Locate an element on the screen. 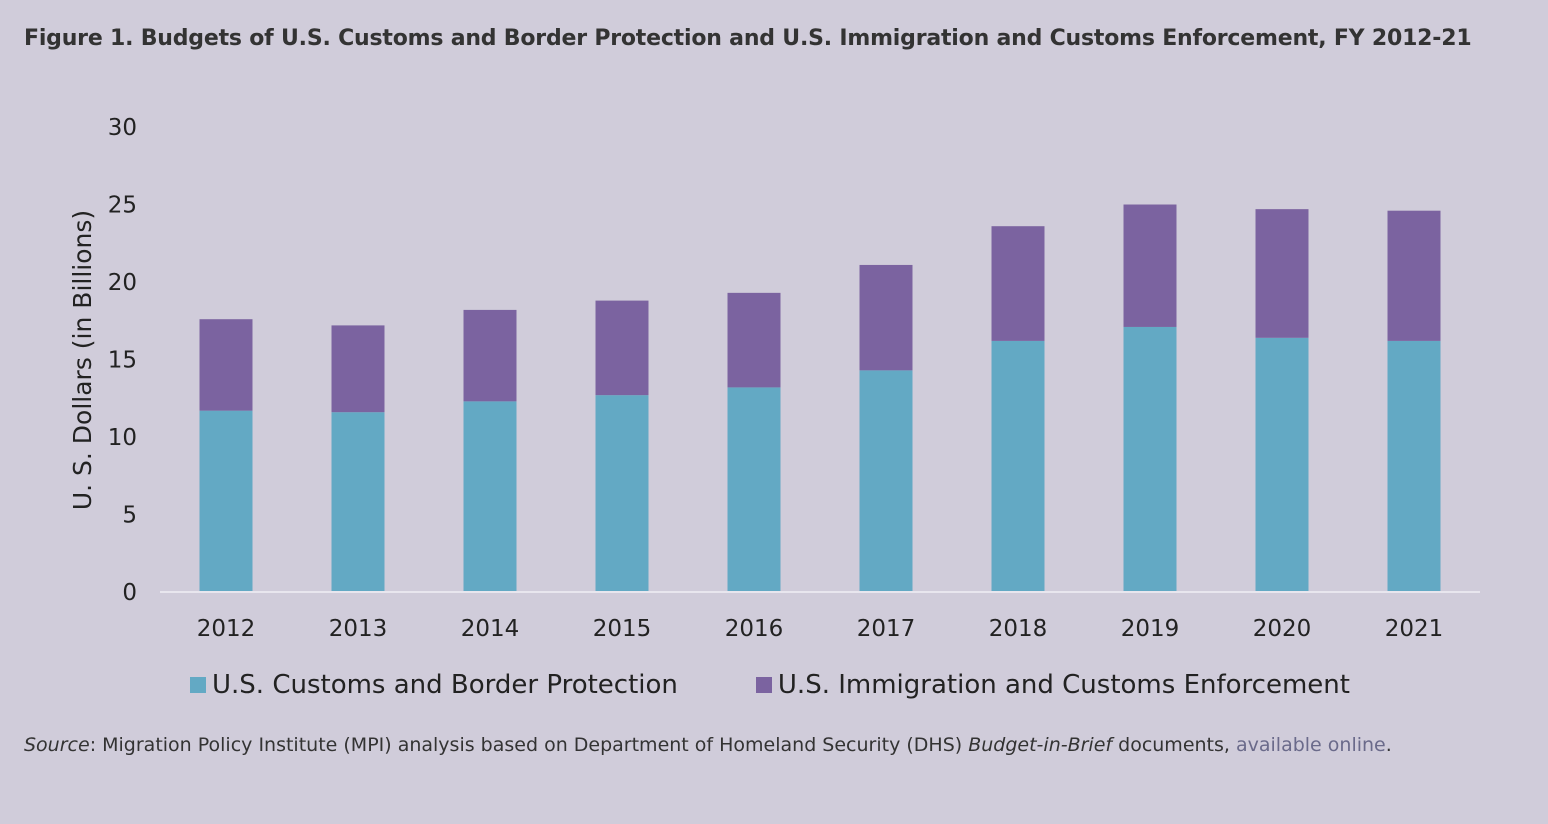 This screenshot has width=1548, height=824. x-axis: 2012 2013 2014 2015 2016 2017 2018 2019 2020 2021 is located at coordinates (820, 616).